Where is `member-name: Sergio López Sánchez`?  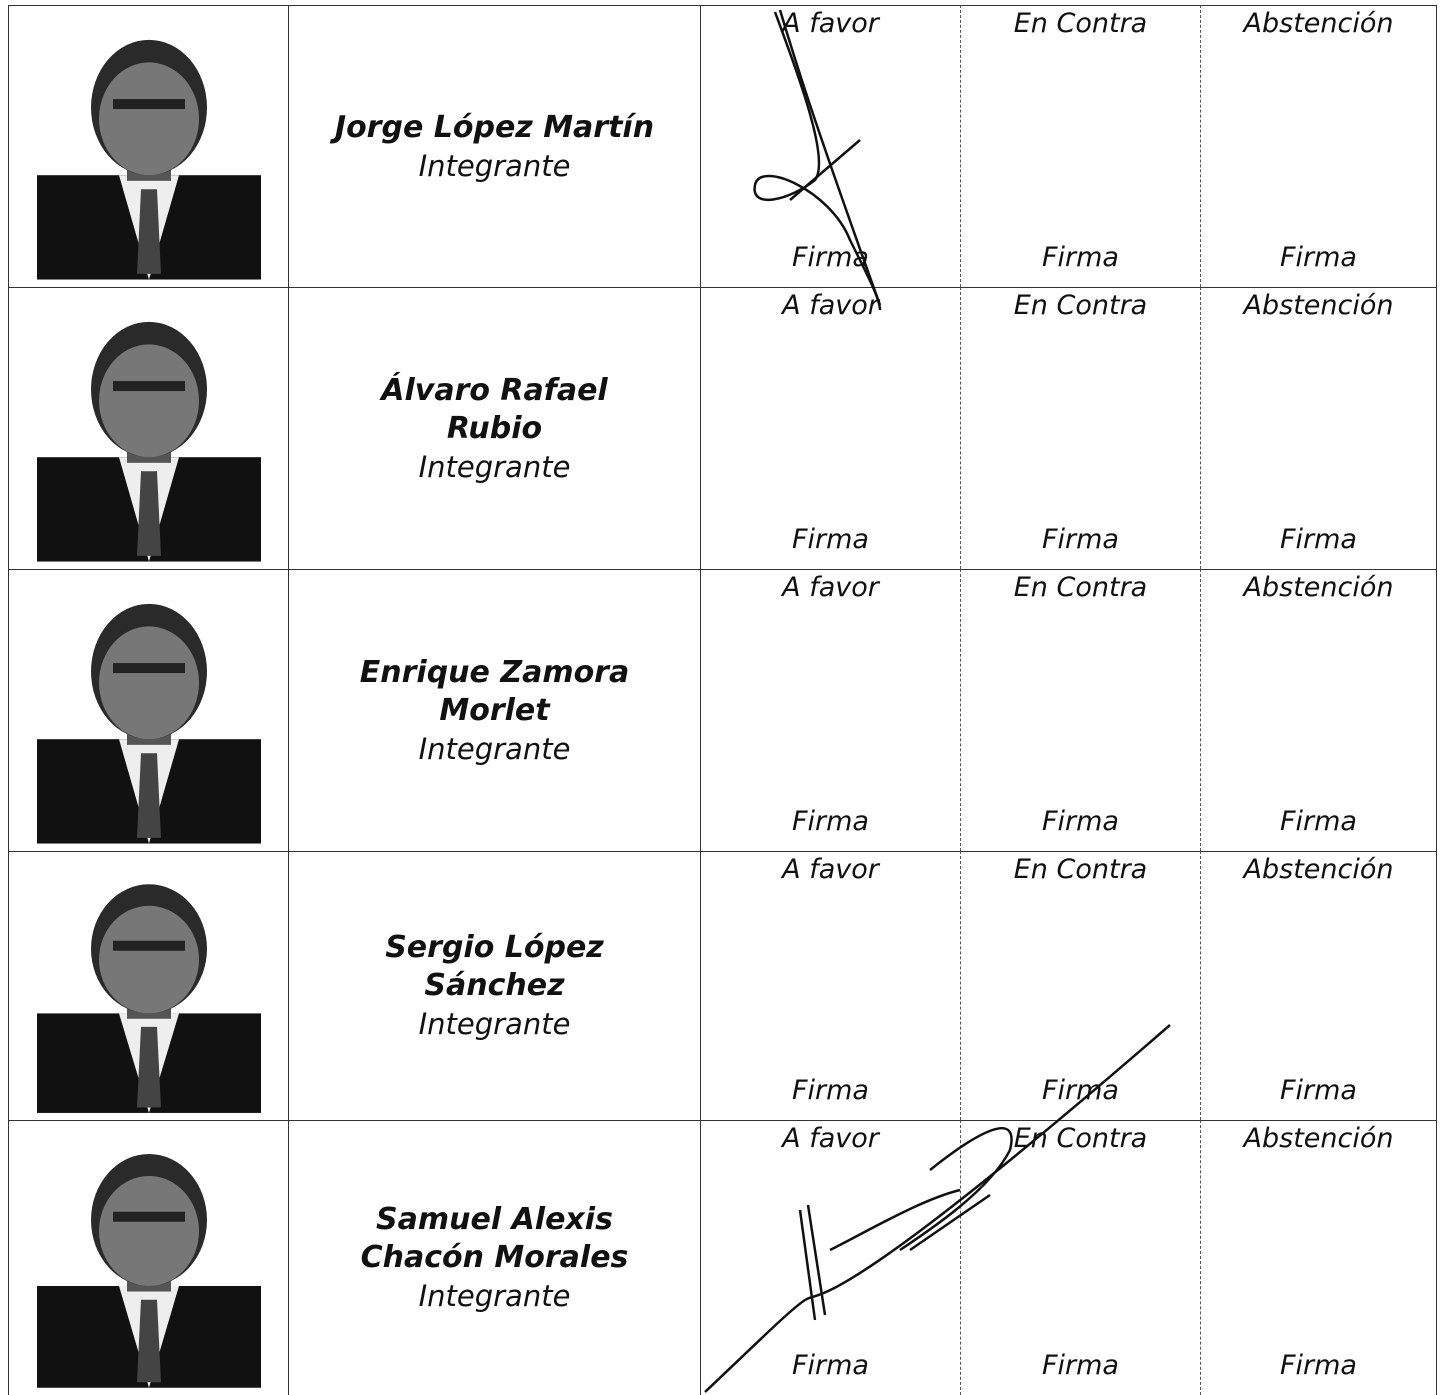 member-name: Sergio López Sánchez is located at coordinates (494, 966).